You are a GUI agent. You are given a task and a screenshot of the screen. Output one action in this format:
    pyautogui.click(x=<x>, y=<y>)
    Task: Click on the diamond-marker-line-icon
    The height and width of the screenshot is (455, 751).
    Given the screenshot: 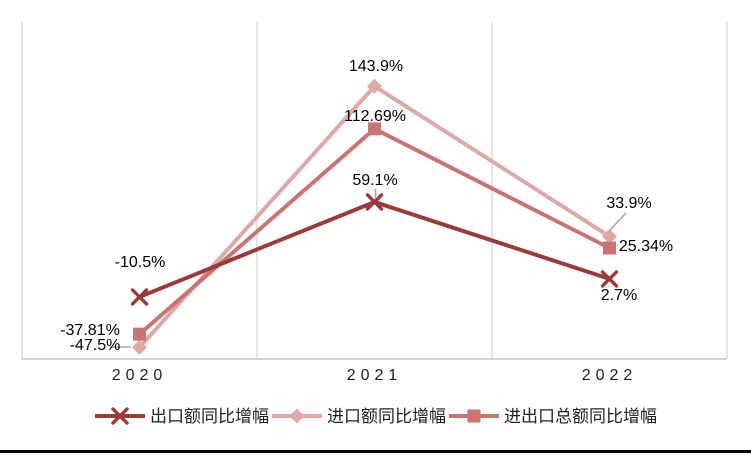 What is the action you would take?
    pyautogui.click(x=297, y=416)
    